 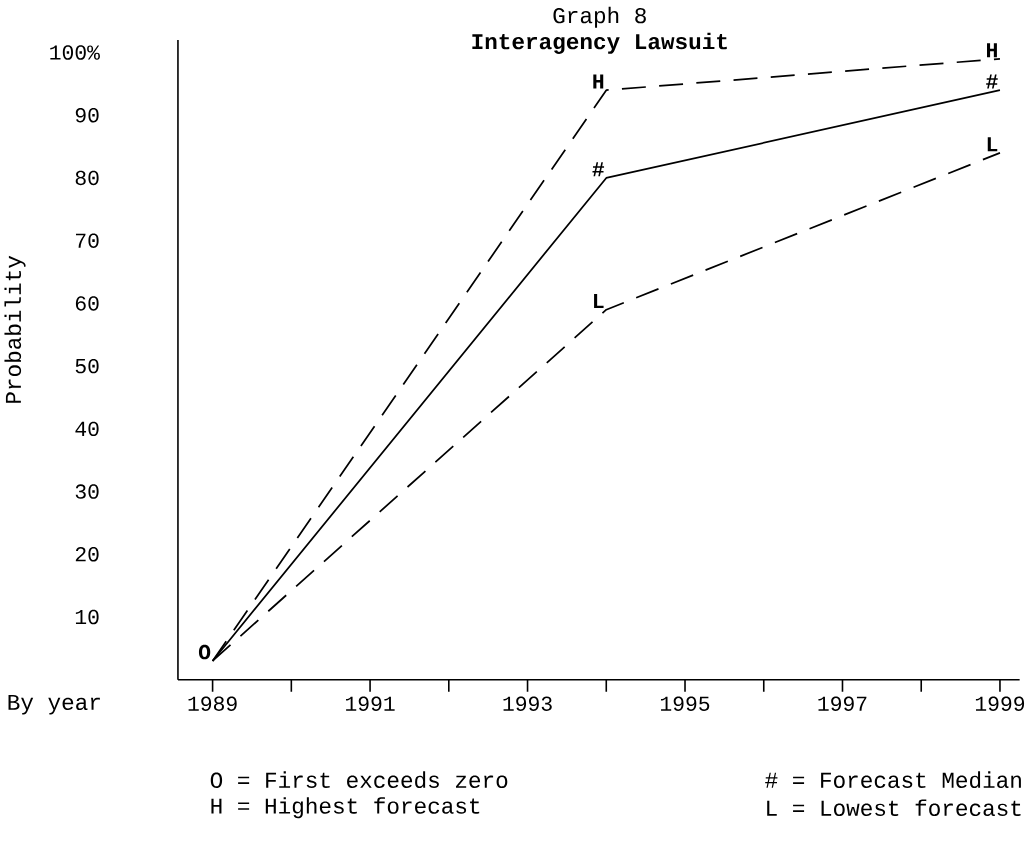 What do you see at coordinates (599, 17) in the screenshot?
I see `chart-title: Graph 8` at bounding box center [599, 17].